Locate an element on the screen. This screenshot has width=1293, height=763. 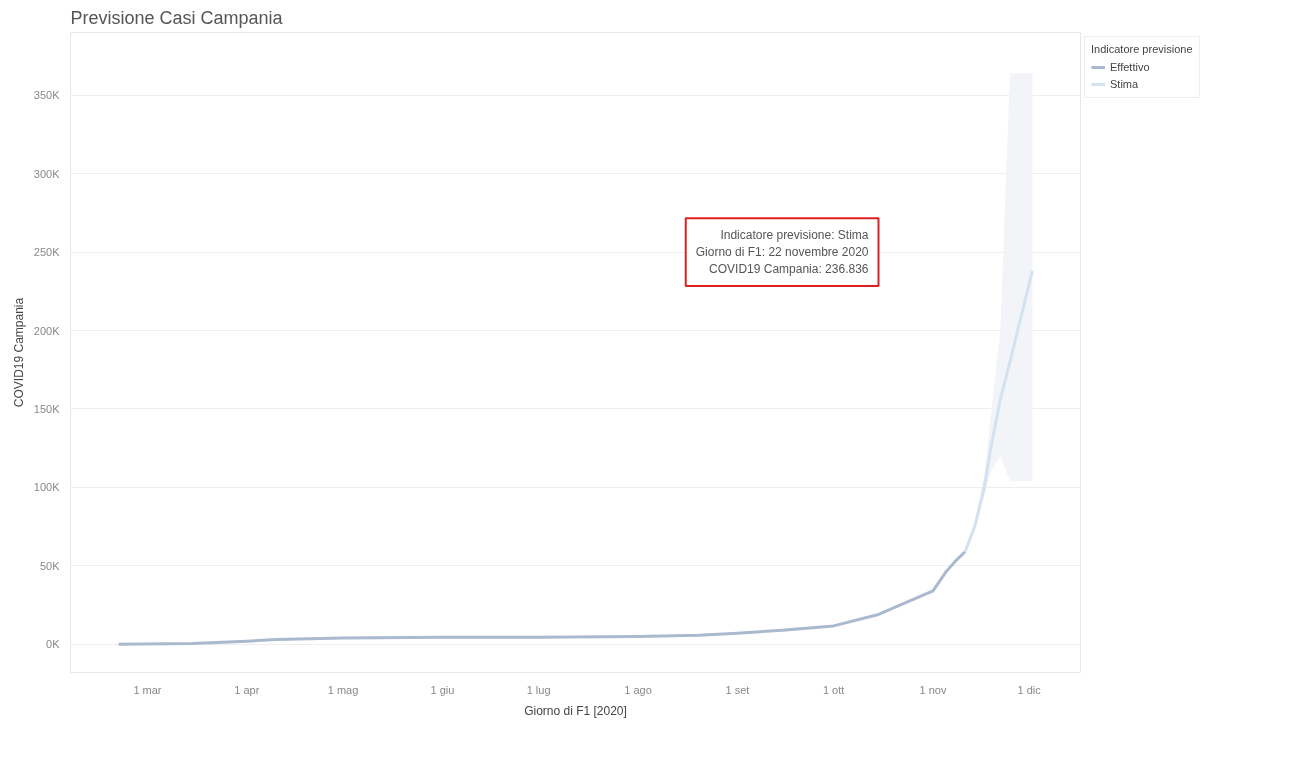
x-tick-label: 1 nov is located at coordinates (933, 689).